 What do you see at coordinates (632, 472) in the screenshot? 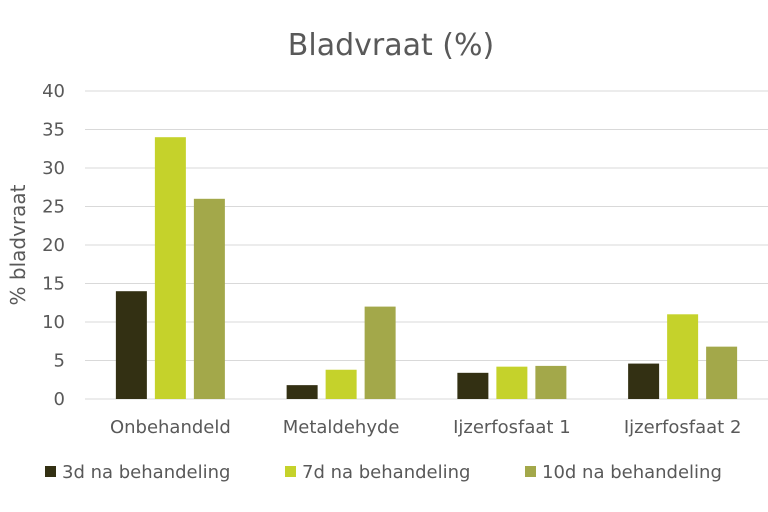
I see `legend-label: 10d na behandeling` at bounding box center [632, 472].